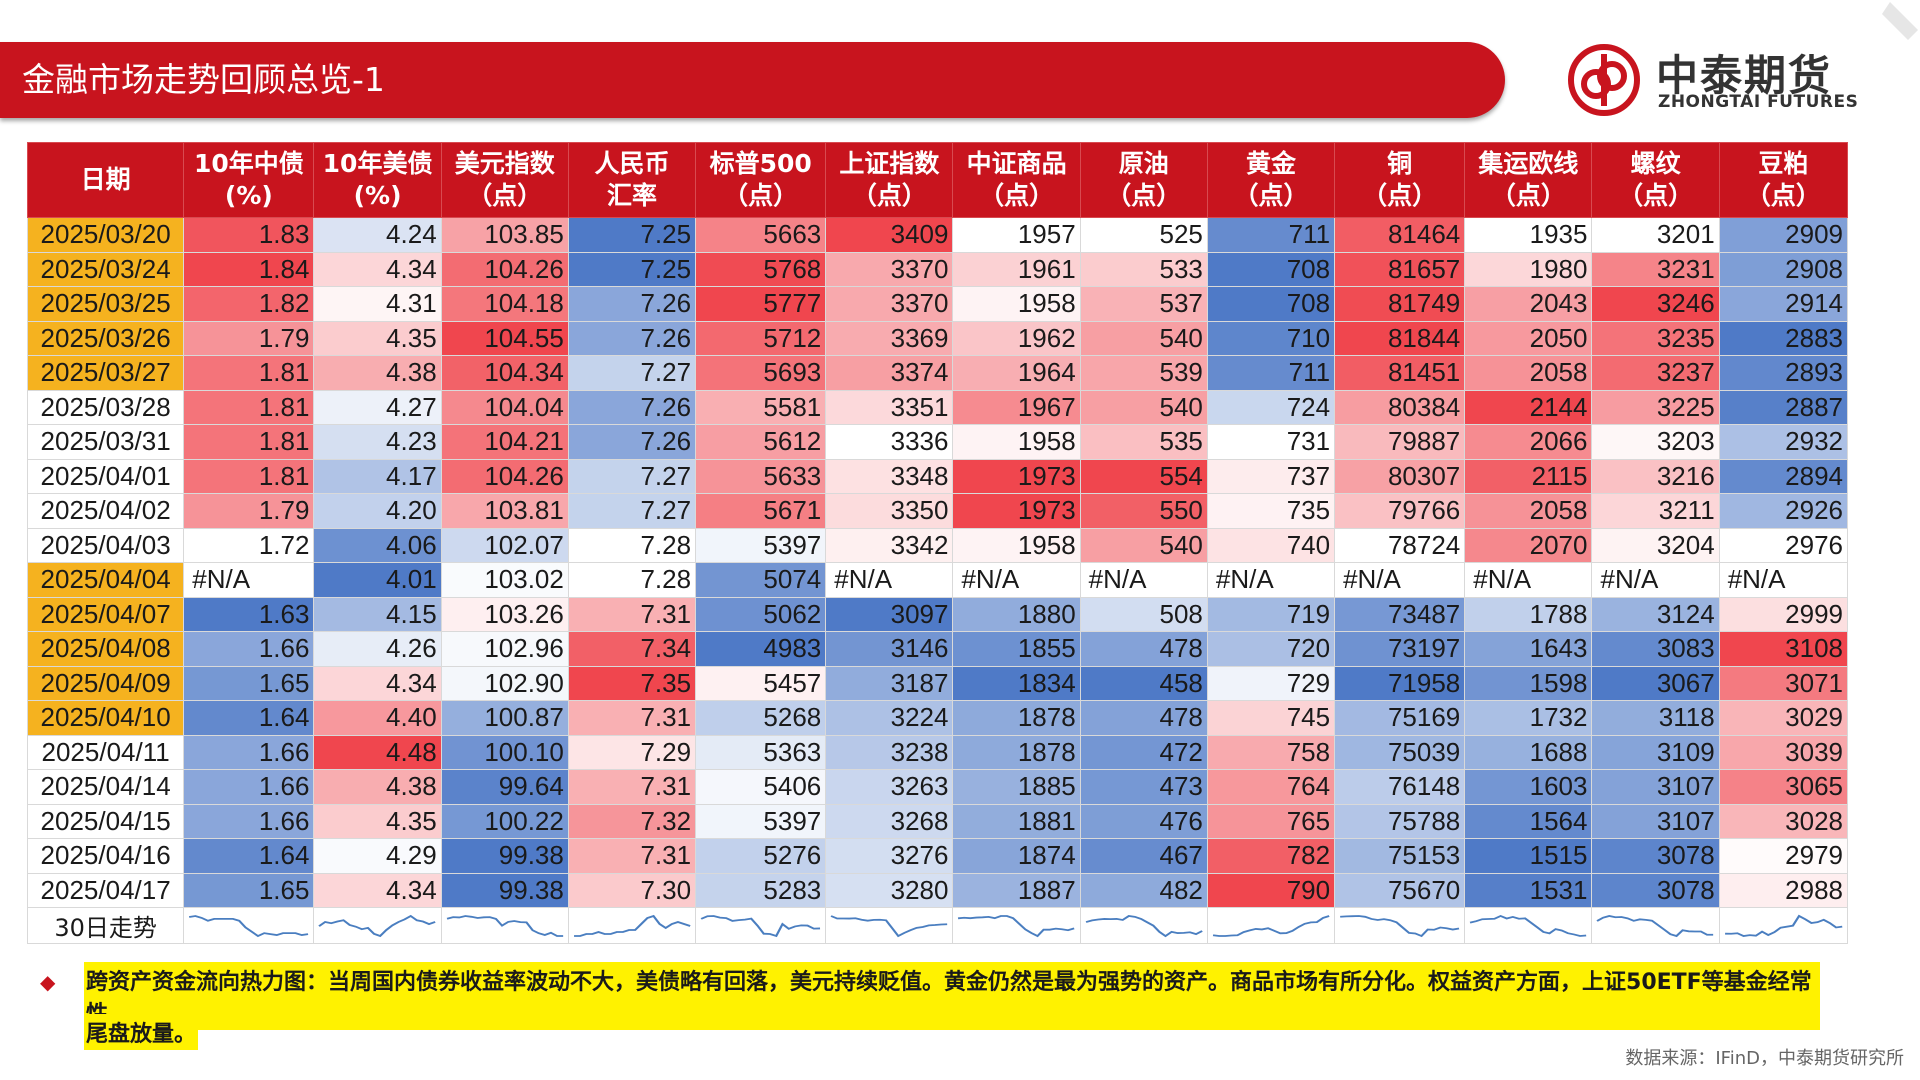  I want to click on column-header: 10年中债 (%), so click(249, 180).